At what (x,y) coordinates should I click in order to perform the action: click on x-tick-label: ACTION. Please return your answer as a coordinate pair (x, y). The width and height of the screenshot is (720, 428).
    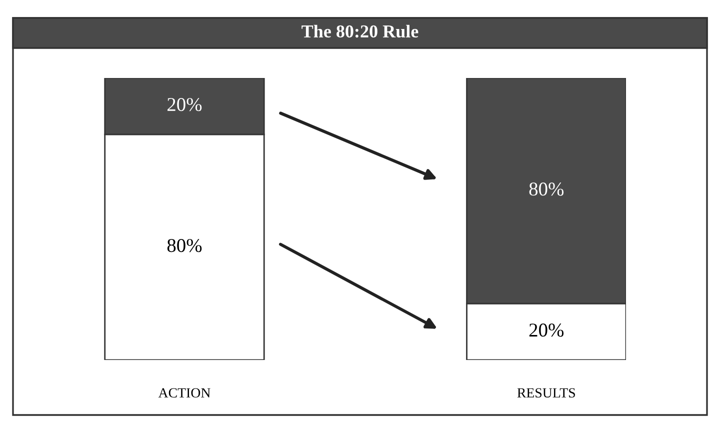
    Looking at the image, I should click on (184, 393).